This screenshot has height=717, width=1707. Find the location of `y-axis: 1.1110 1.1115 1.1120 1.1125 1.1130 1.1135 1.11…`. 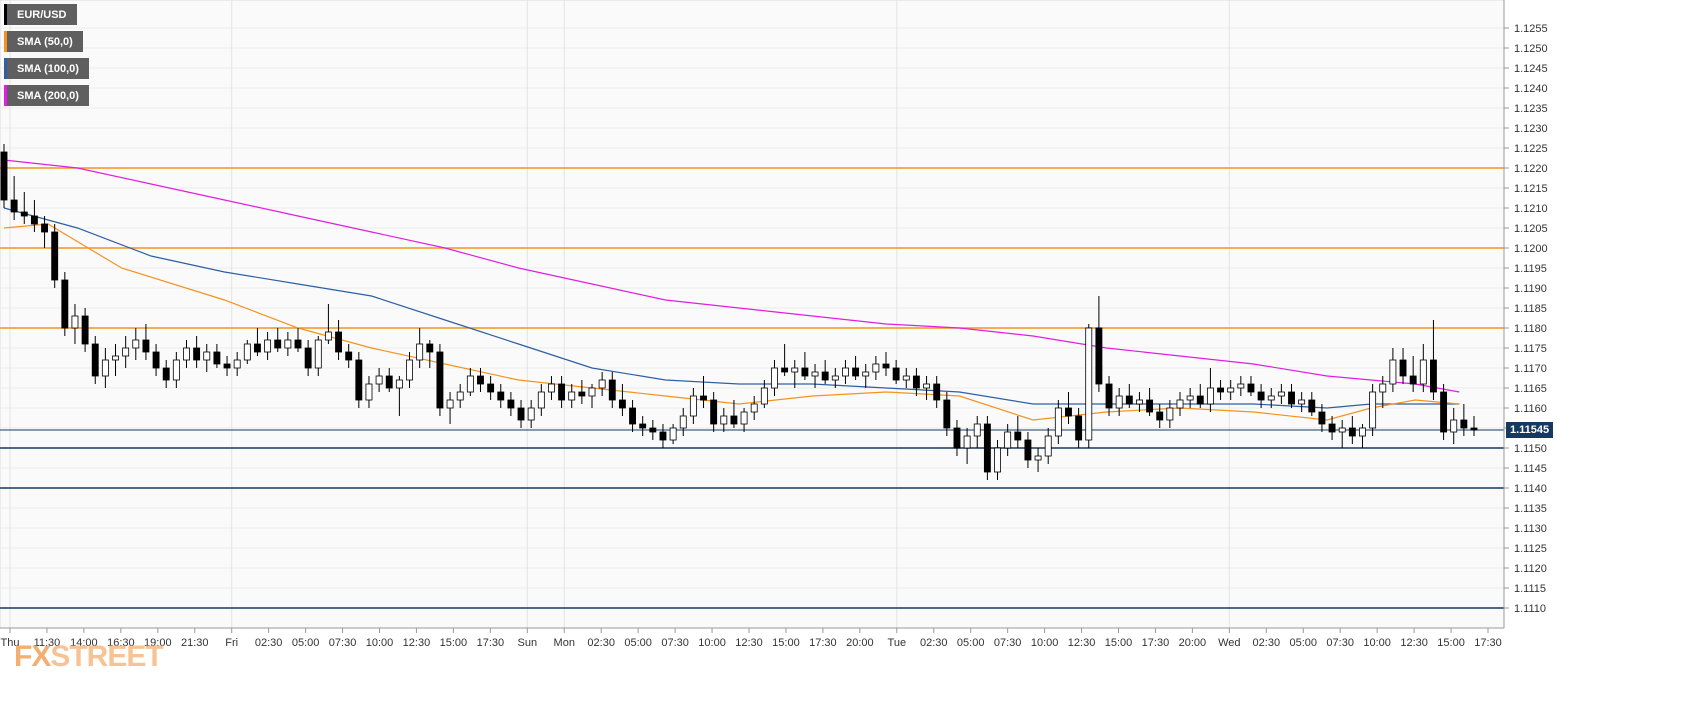

y-axis: 1.1110 1.1115 1.1120 1.1125 1.1130 1.1135 1.11… is located at coordinates (1525, 314).